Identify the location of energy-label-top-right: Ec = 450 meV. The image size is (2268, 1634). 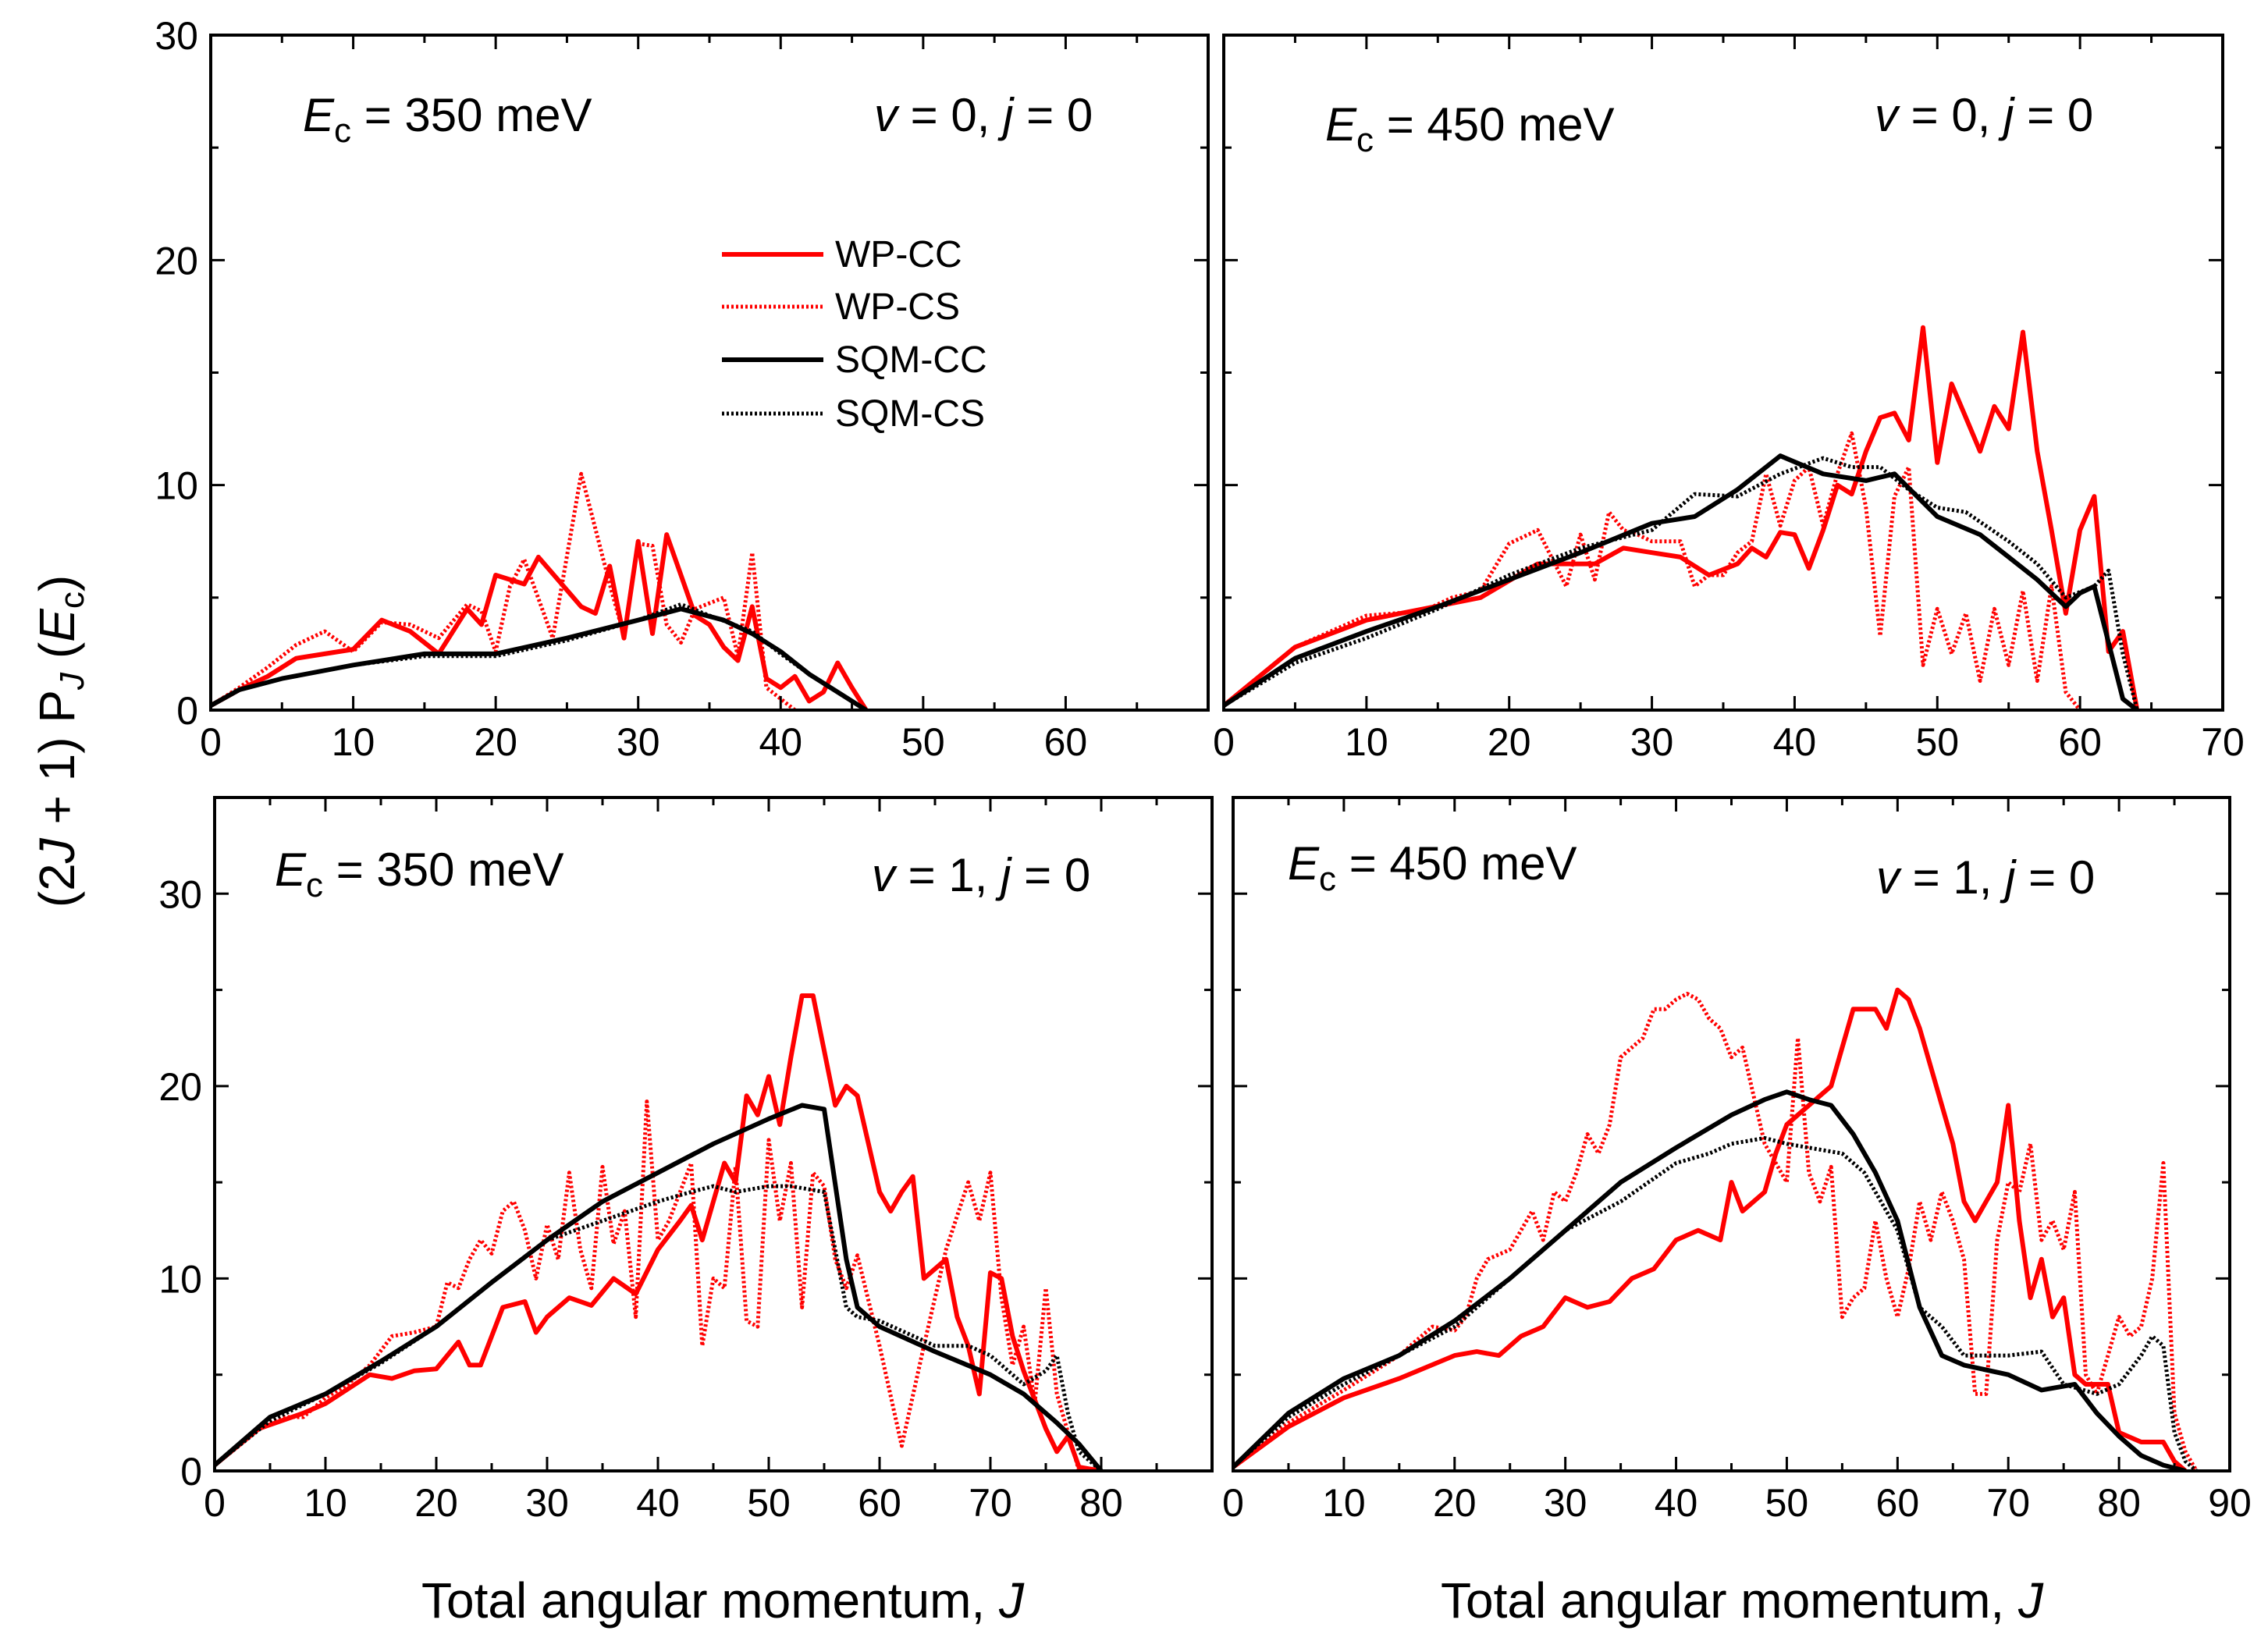
(1470, 128).